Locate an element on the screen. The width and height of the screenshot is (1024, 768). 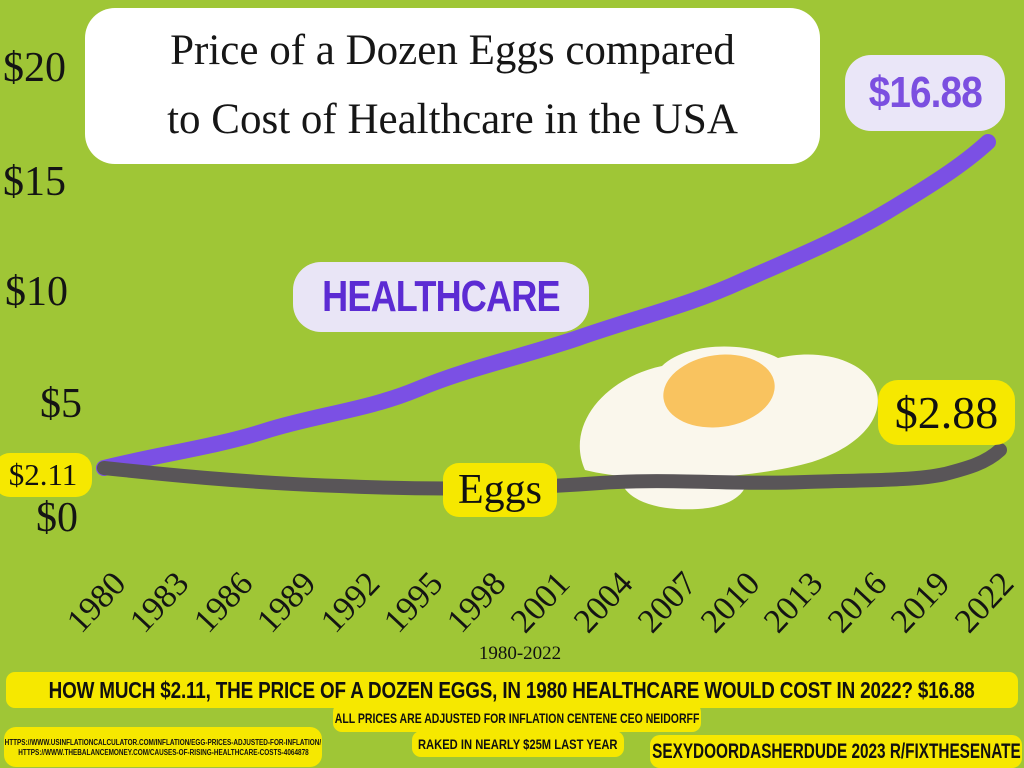
credit-text: SEXYDOORDASHERDUDE 2023 R/FIXTHESENATE is located at coordinates (836, 751).